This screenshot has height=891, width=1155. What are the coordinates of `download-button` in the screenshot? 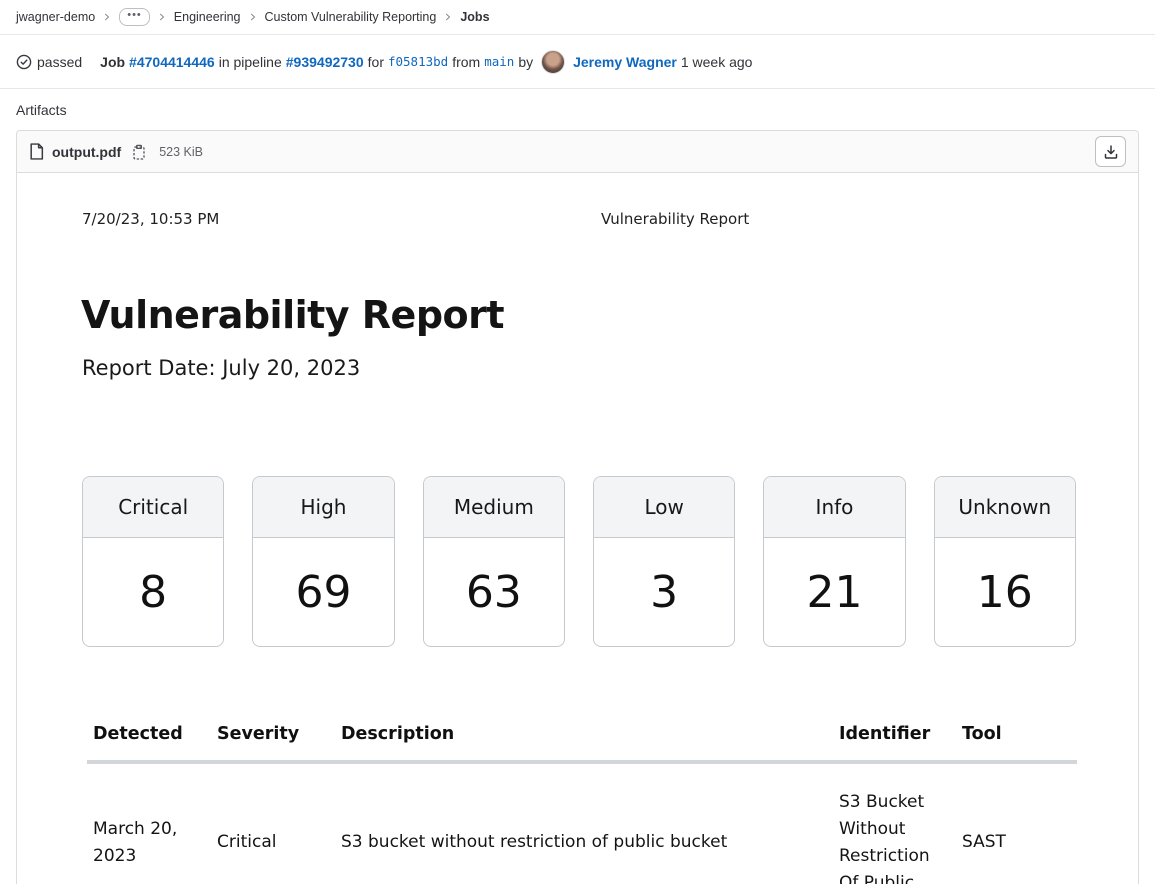 It's located at (1110, 151).